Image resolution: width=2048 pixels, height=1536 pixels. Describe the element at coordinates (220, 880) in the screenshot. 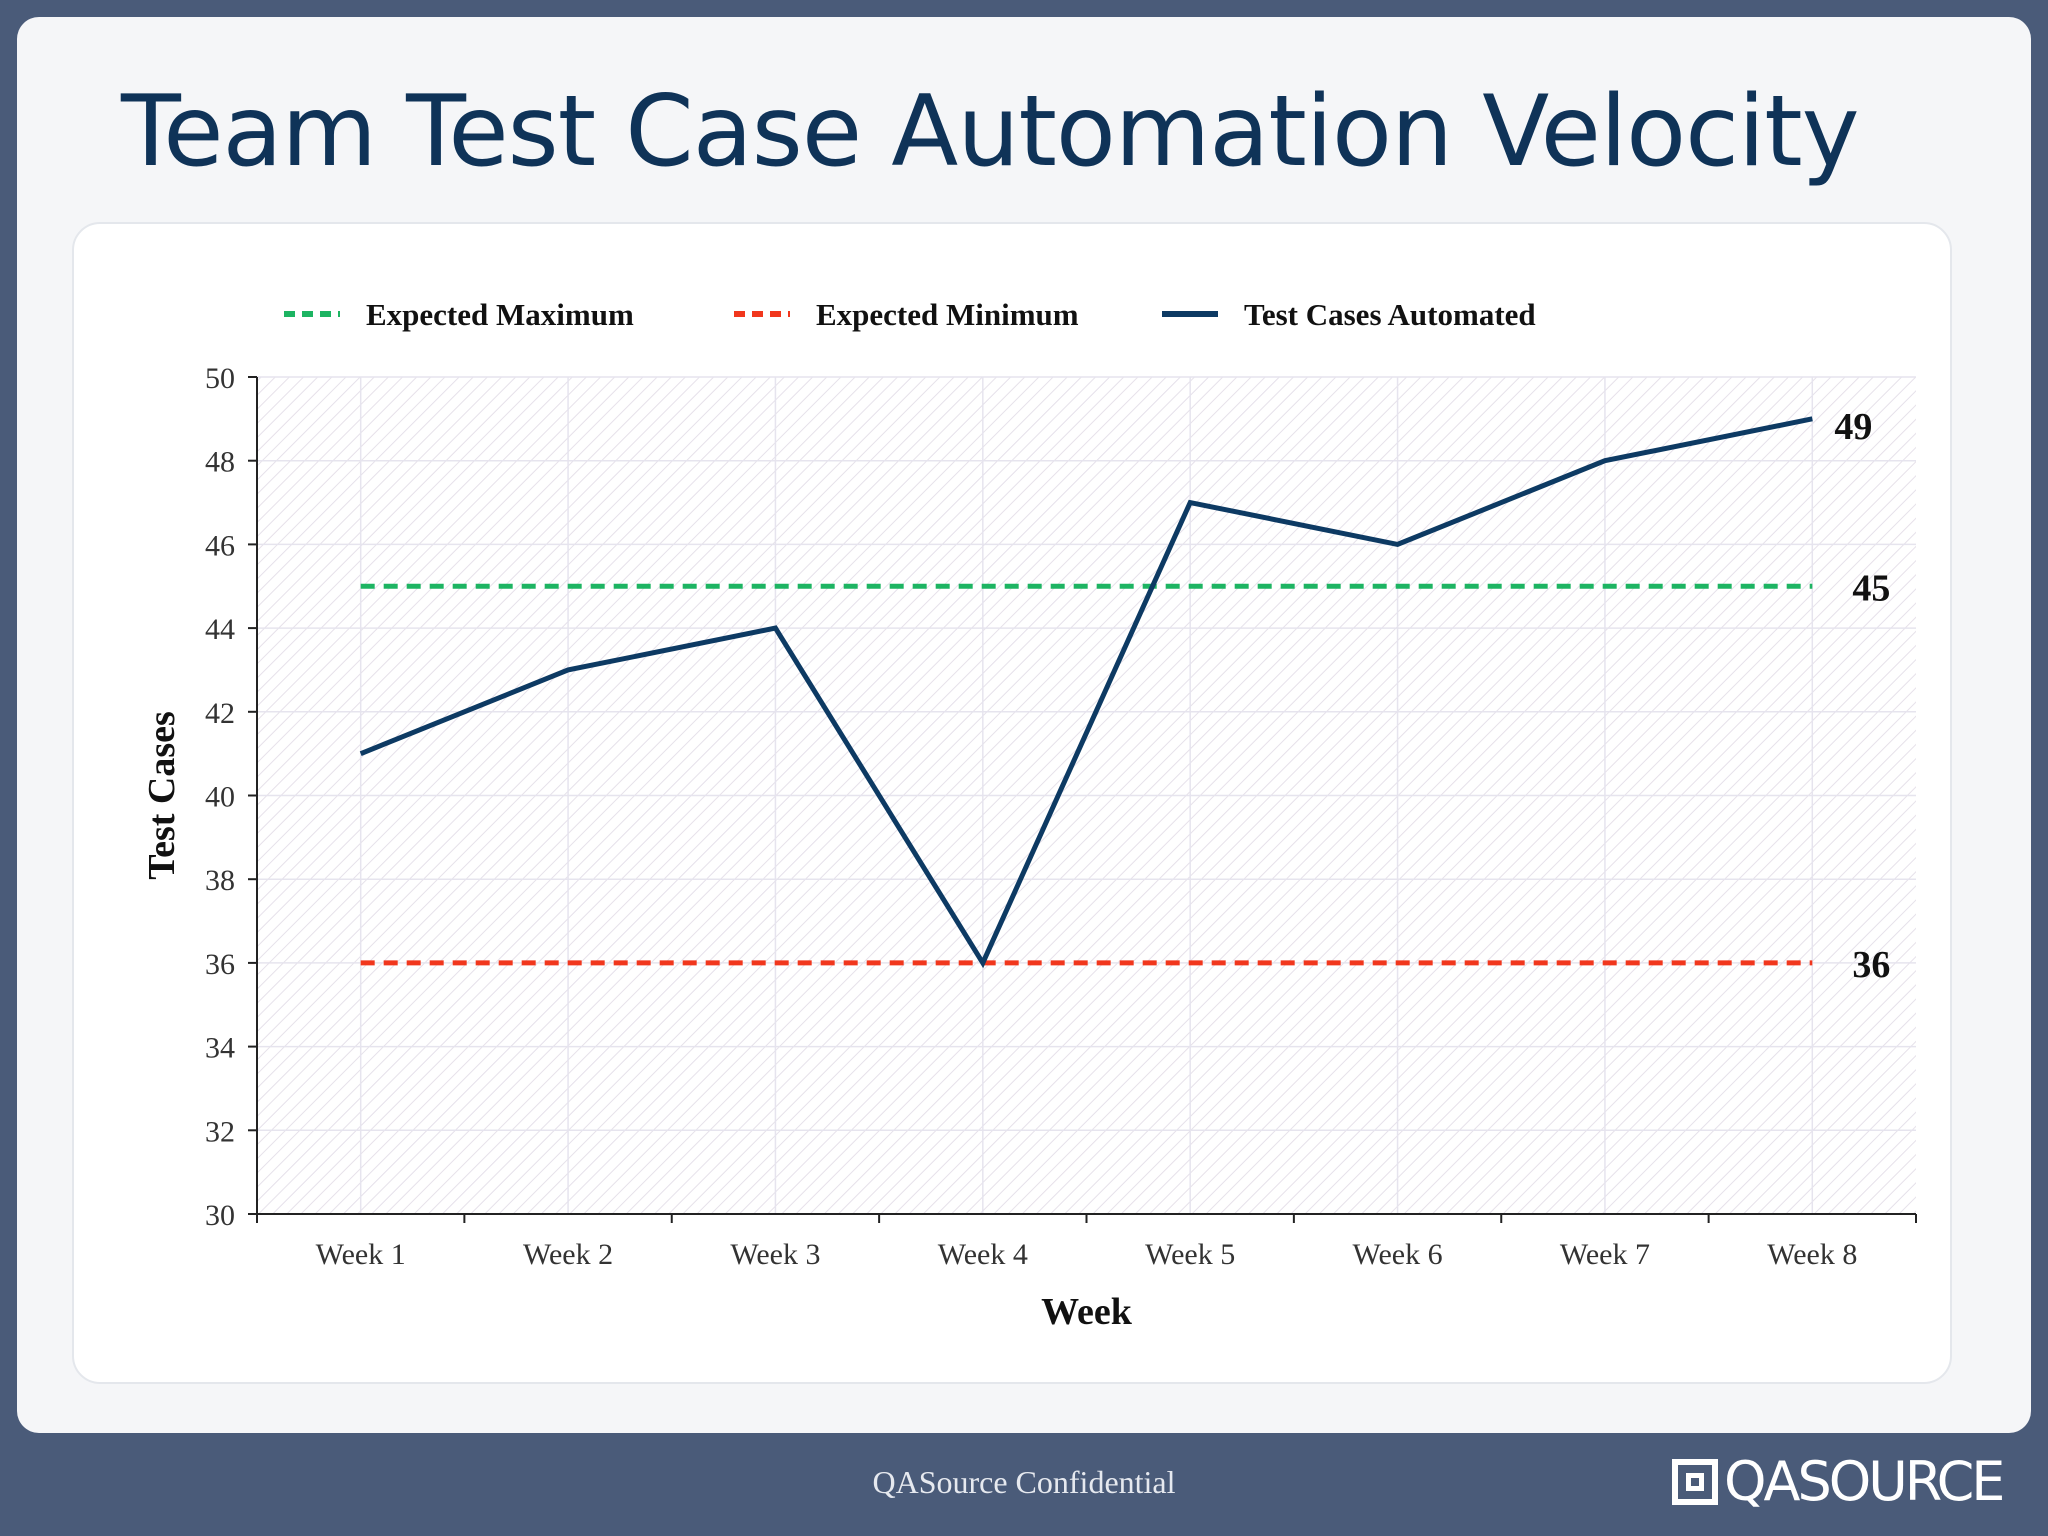

I see `y-tick-label: 38` at that location.